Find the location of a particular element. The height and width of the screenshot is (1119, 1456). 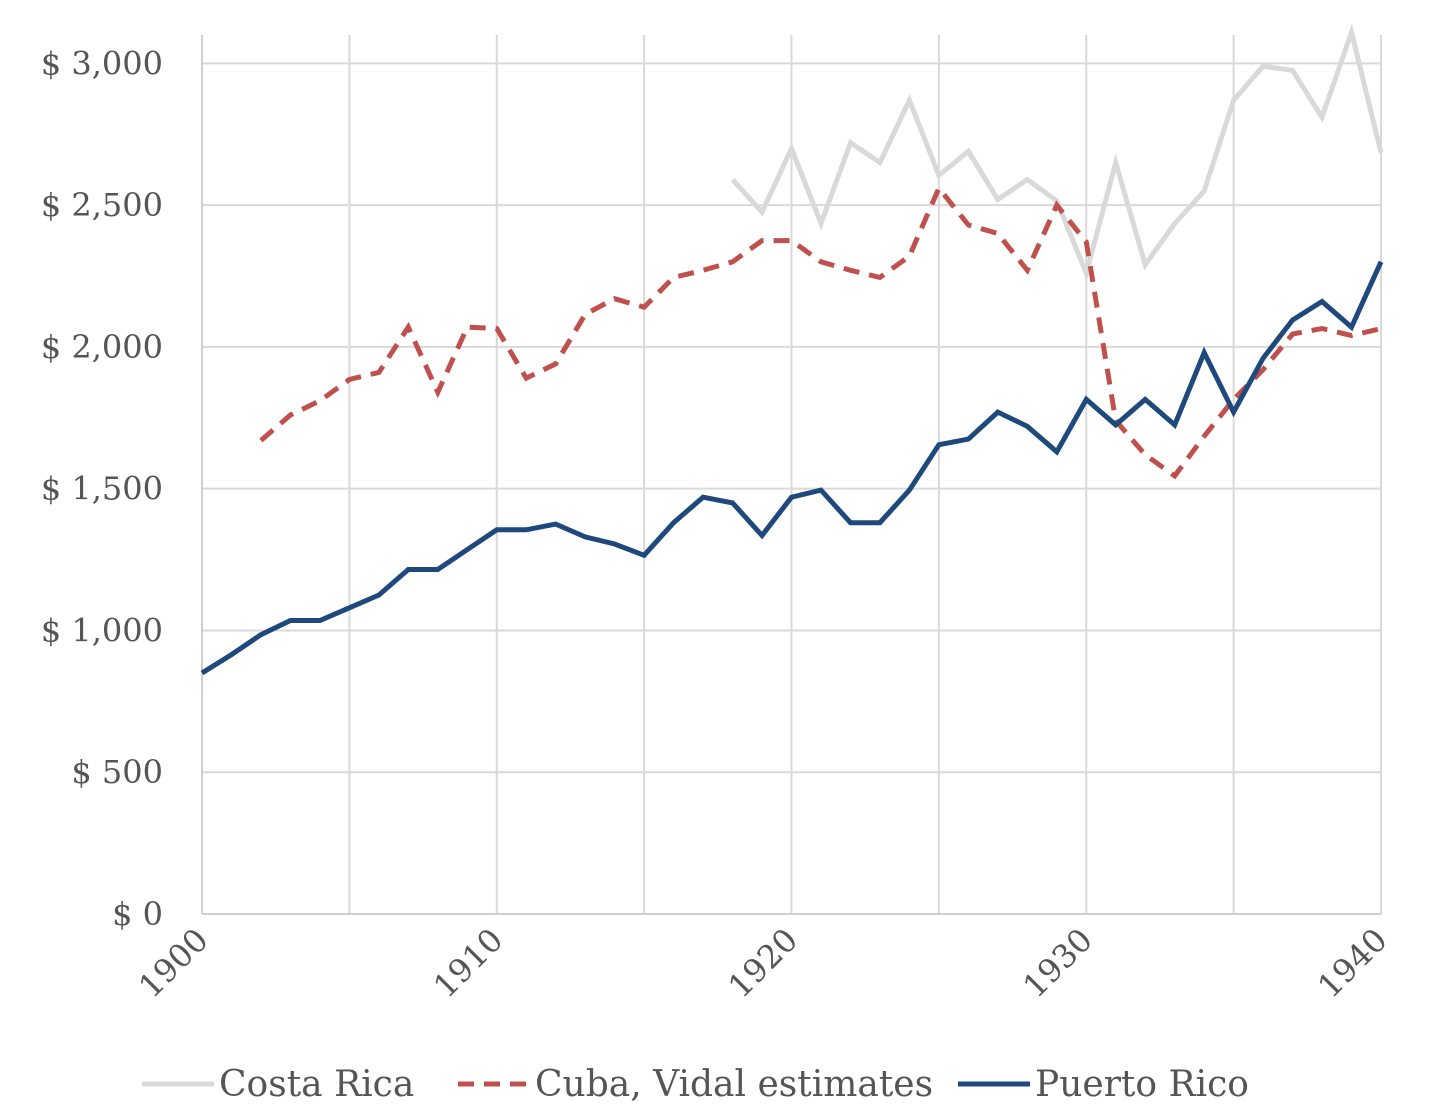

legend-item: Puerto Rico is located at coordinates (1103, 1084).